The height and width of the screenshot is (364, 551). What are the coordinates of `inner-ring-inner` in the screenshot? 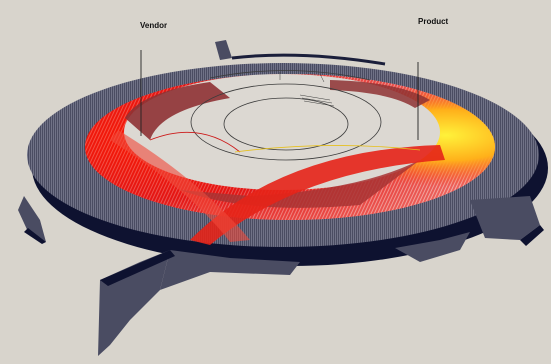 It's located at (286, 124).